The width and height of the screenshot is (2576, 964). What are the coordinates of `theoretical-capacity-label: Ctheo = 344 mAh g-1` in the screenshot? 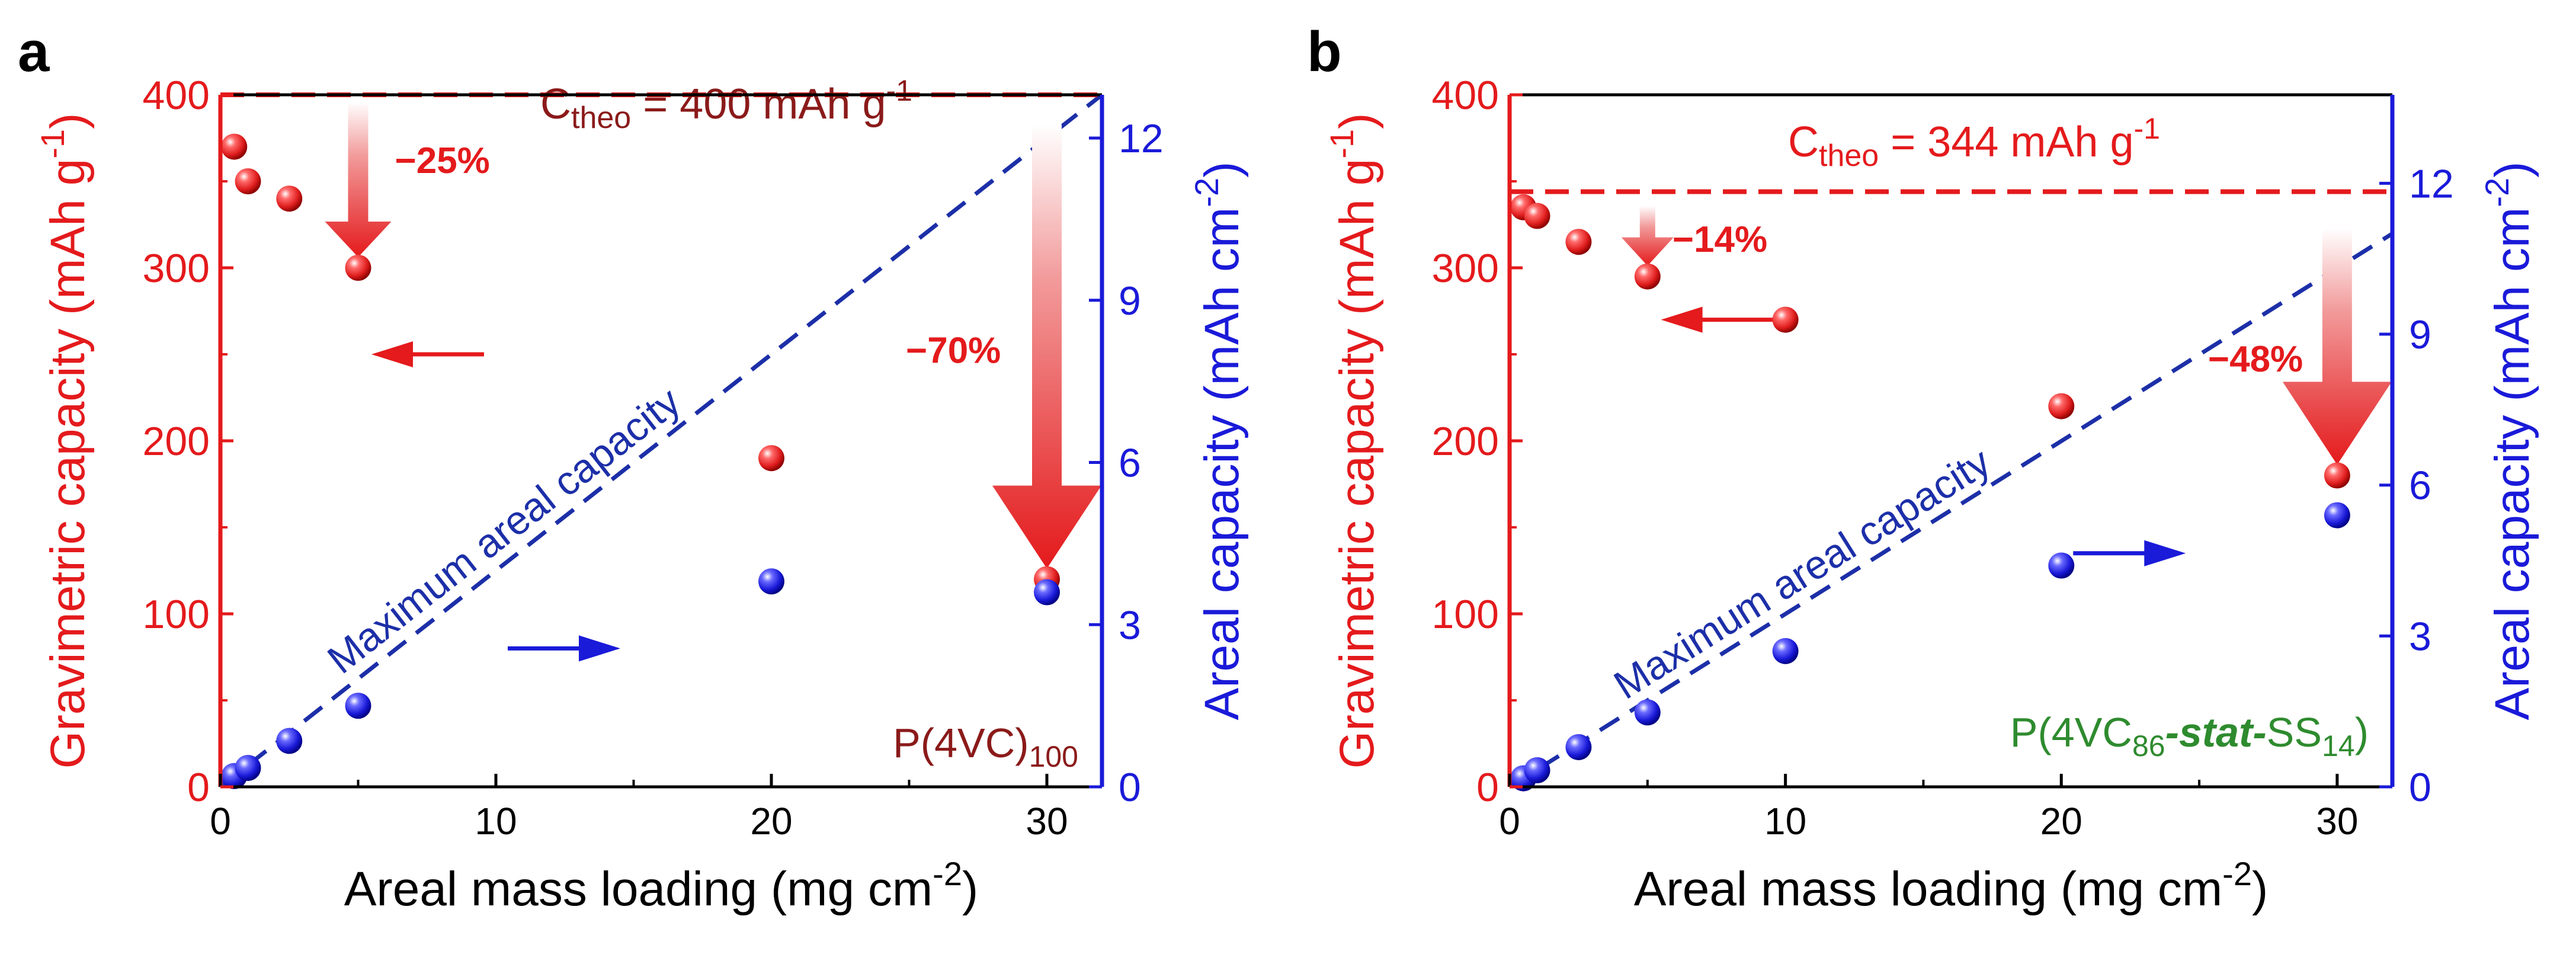 It's located at (1974, 142).